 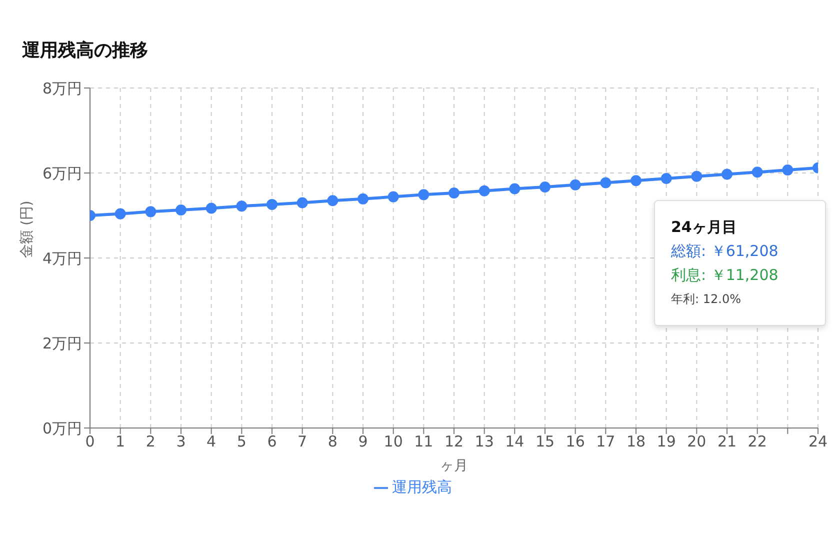 I want to click on x-tick-label: 1, so click(x=121, y=441).